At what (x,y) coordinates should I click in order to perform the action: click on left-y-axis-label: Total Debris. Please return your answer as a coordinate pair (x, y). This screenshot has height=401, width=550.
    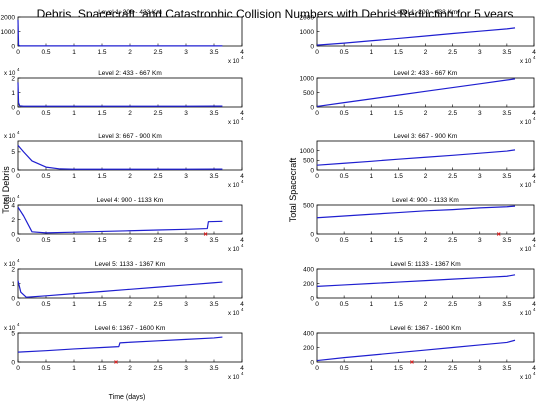
    Looking at the image, I should click on (6, 190).